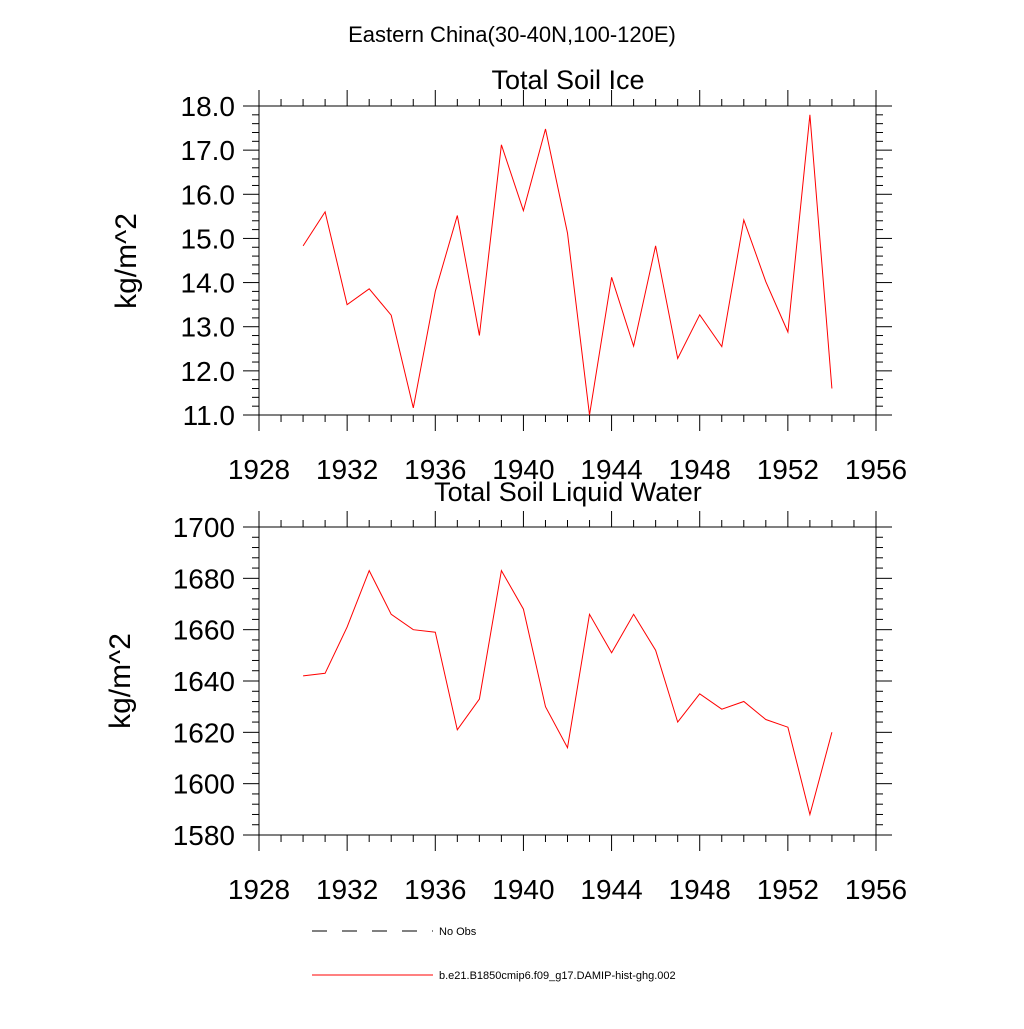  What do you see at coordinates (208, 283) in the screenshot?
I see `y-tick-label: 14.0` at bounding box center [208, 283].